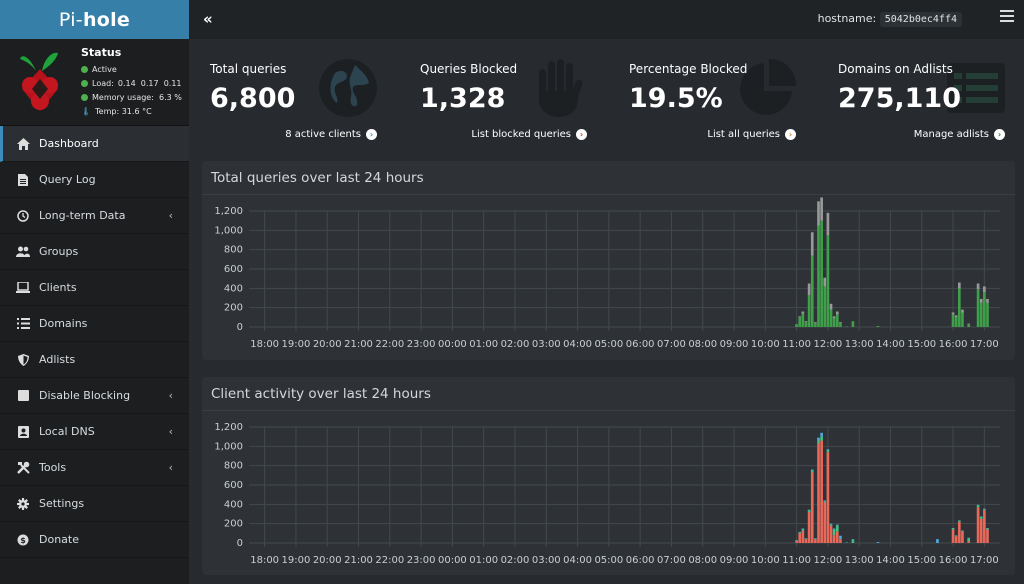  Describe the element at coordinates (94, 180) in the screenshot. I see `sidebar-item-query-log: Query Log` at that location.